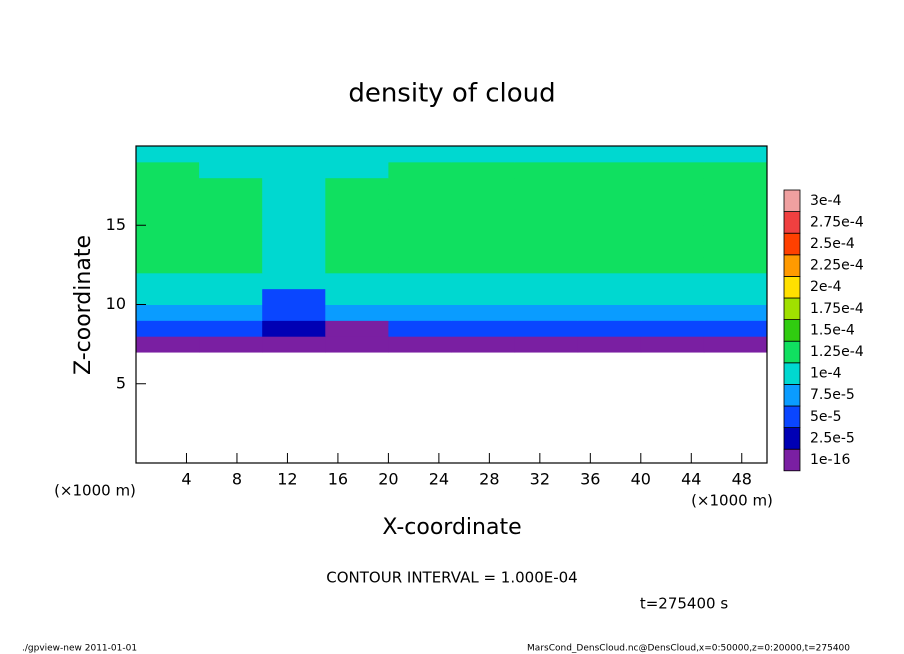  Describe the element at coordinates (79, 649) in the screenshot. I see `footer-left: ./gpview-new 2011-01-01` at that location.